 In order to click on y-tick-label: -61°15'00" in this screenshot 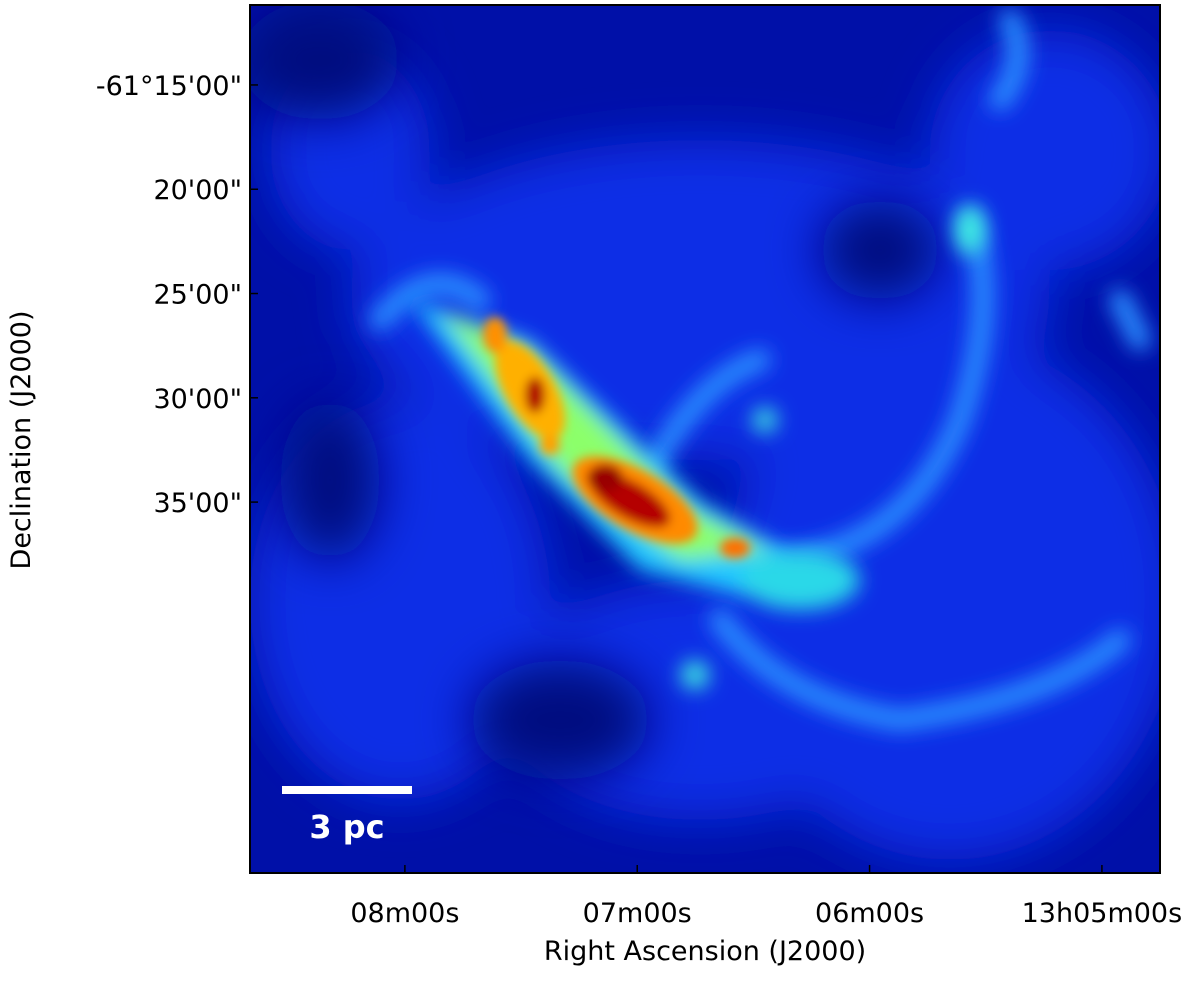, I will do `click(169, 86)`.